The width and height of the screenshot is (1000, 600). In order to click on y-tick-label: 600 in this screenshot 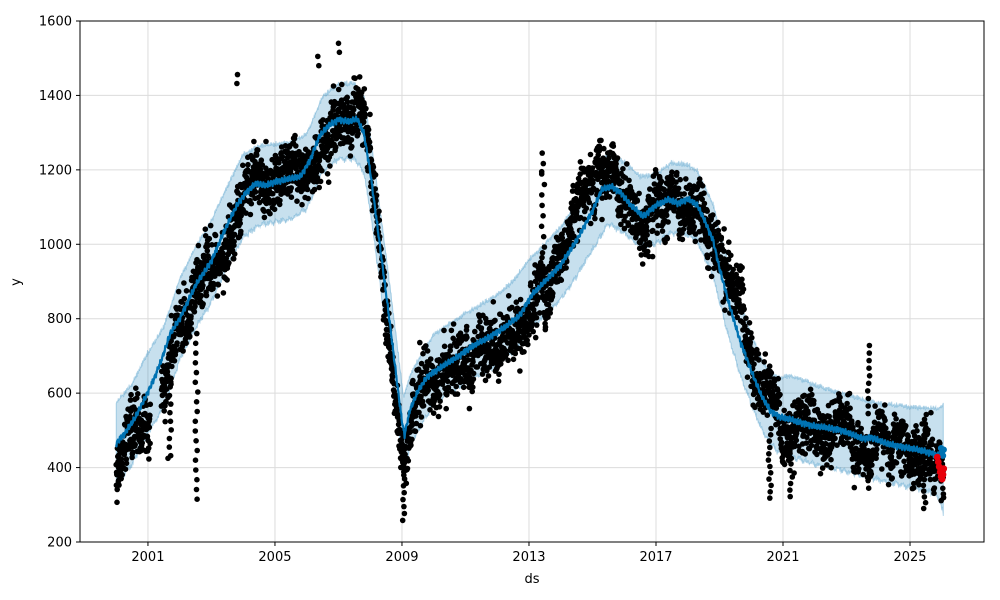, I will do `click(59, 394)`.